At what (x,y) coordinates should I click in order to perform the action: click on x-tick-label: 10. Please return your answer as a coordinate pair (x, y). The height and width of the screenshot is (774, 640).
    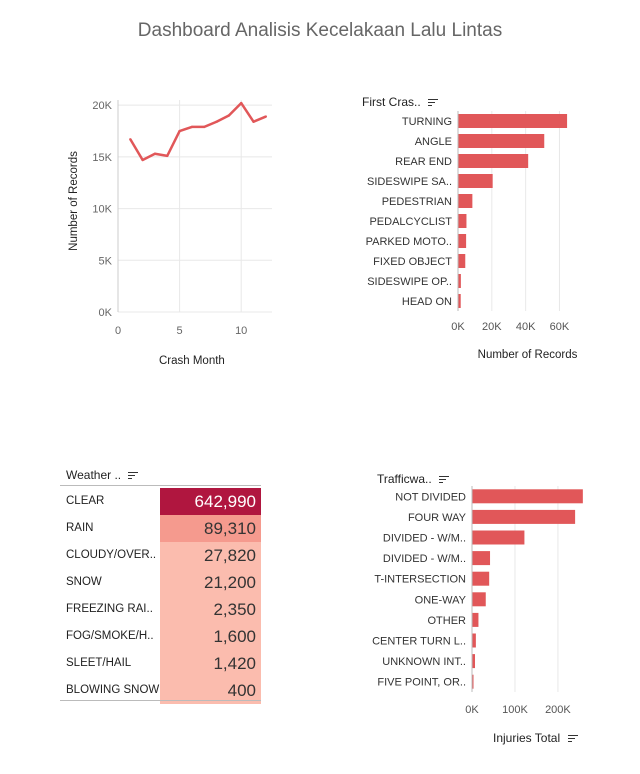
    Looking at the image, I should click on (241, 331).